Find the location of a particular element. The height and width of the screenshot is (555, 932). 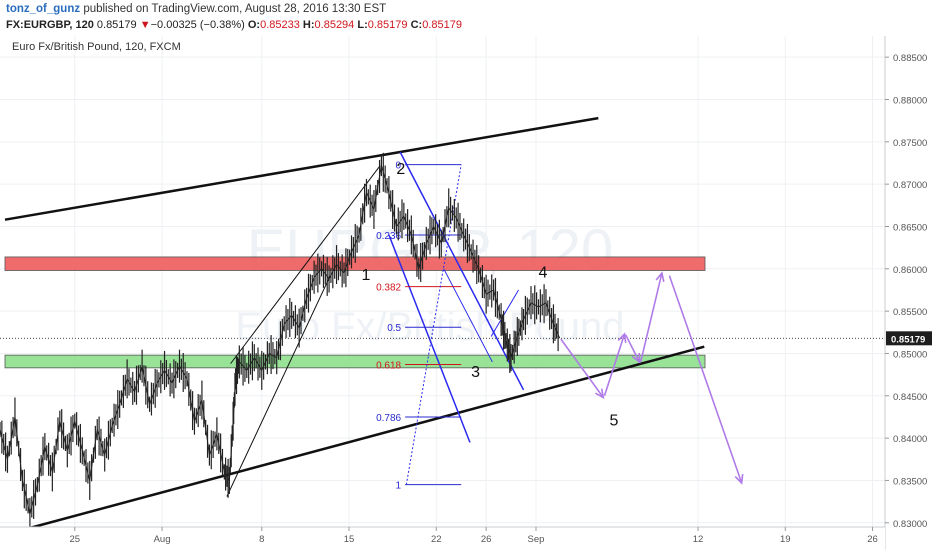

fib-level-label: 1 is located at coordinates (399, 486).